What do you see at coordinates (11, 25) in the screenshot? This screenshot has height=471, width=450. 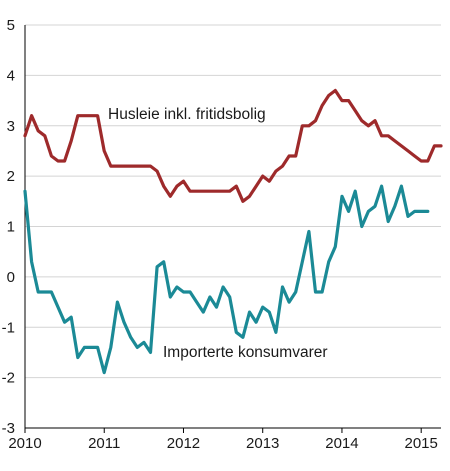 I see `y-tick-label: 5` at bounding box center [11, 25].